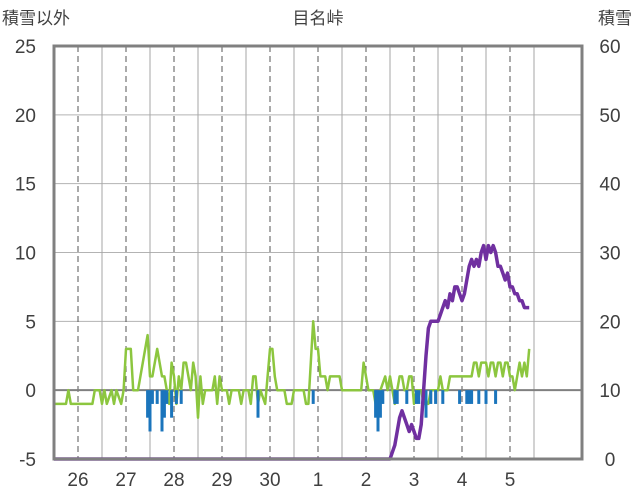 This screenshot has width=636, height=501. What do you see at coordinates (269, 480) in the screenshot?
I see `x-tick-label-4: 30` at bounding box center [269, 480].